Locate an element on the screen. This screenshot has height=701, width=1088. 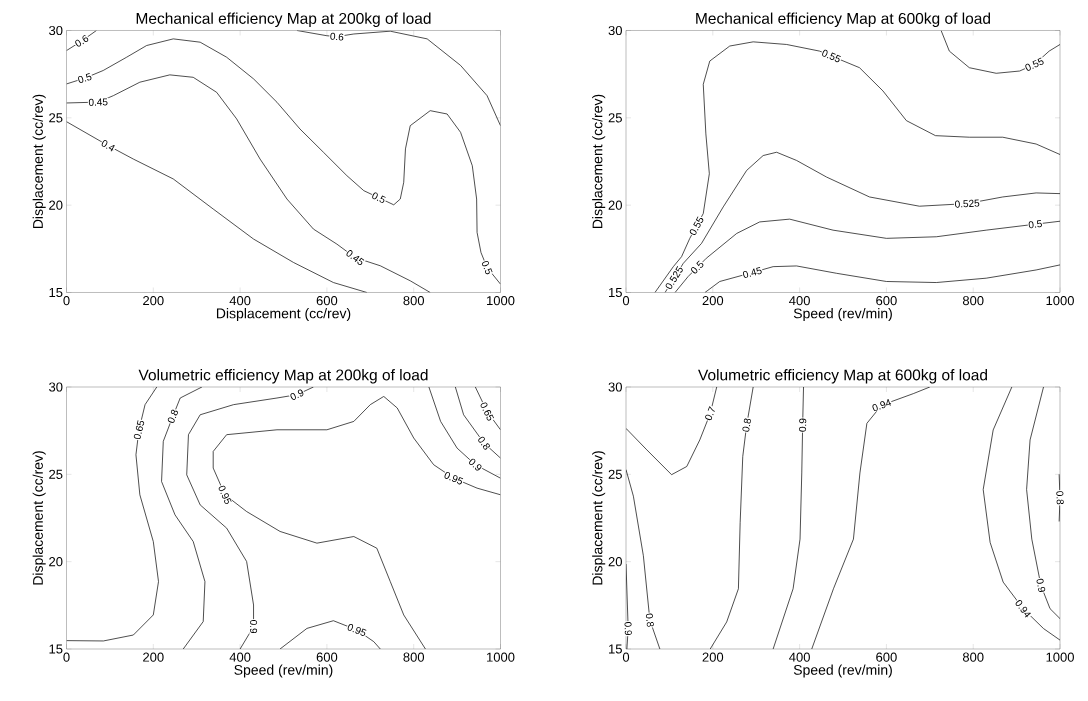
chart-title: Volumetric efficiency Map at 200kg of load is located at coordinates (283, 376).